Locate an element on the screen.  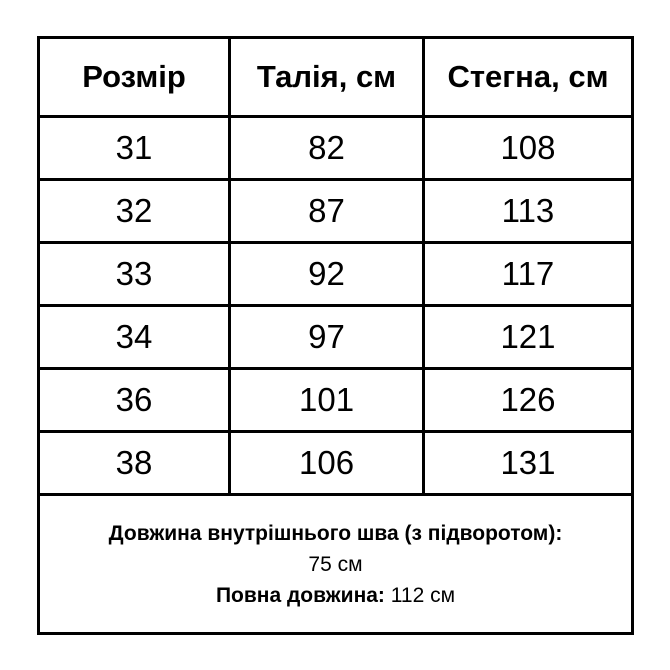
table-row: 33 92 117 is located at coordinates (335, 274).